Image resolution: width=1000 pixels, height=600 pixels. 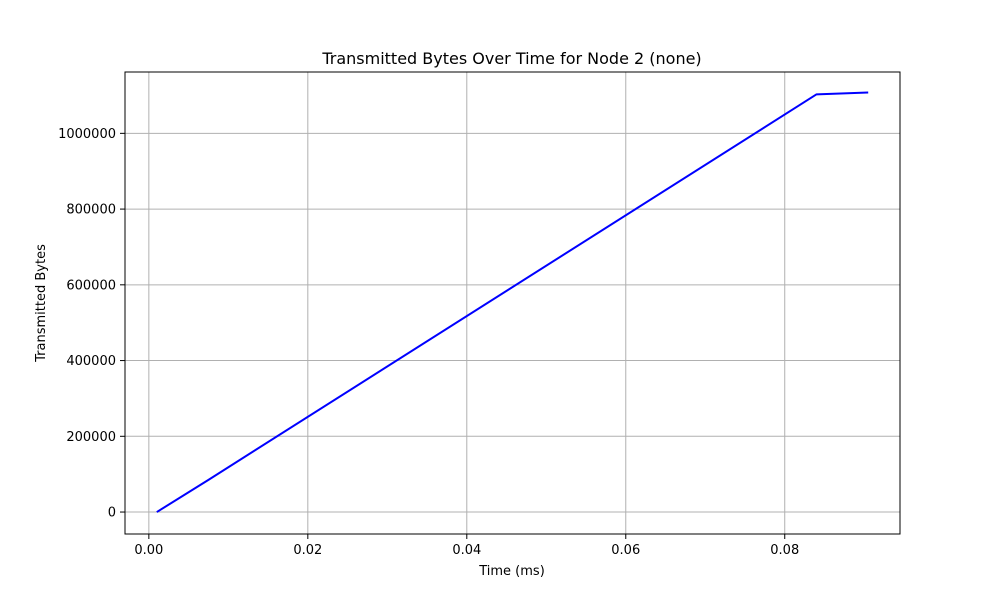 What do you see at coordinates (112, 513) in the screenshot?
I see `y-tick-label: 0` at bounding box center [112, 513].